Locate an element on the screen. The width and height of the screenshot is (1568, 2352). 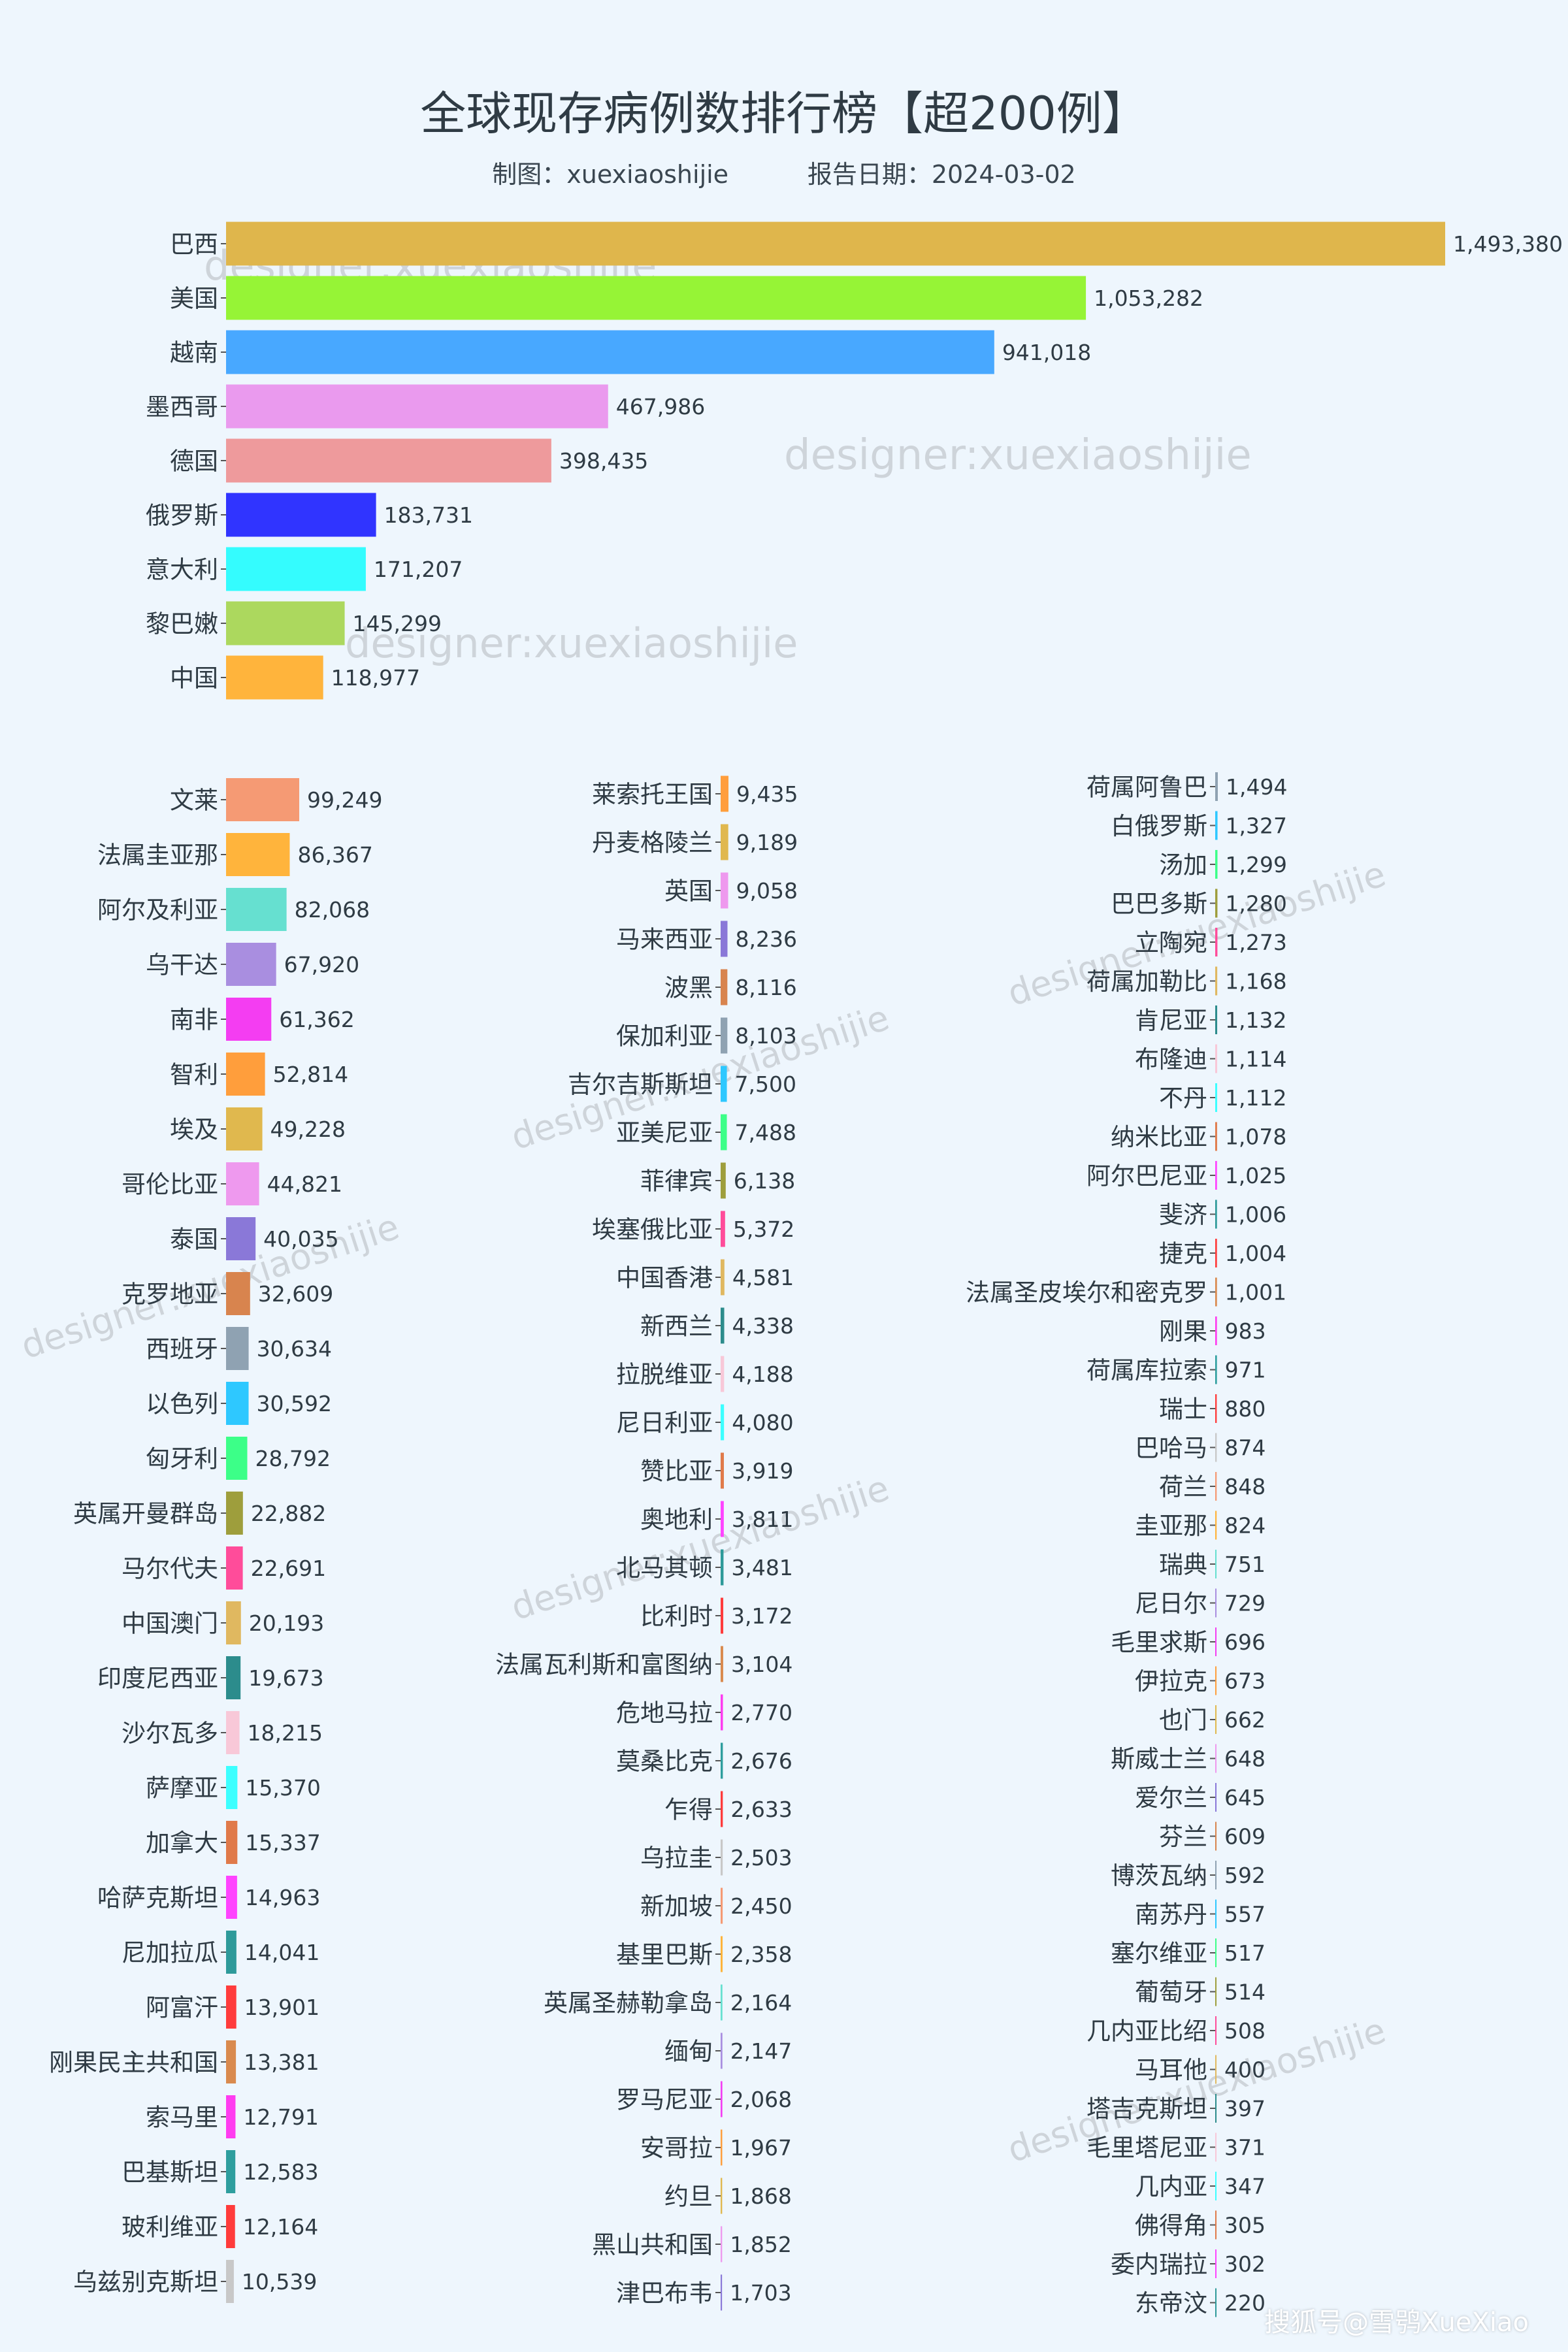
value-label-2-21: 2,633 is located at coordinates (761, 1809).